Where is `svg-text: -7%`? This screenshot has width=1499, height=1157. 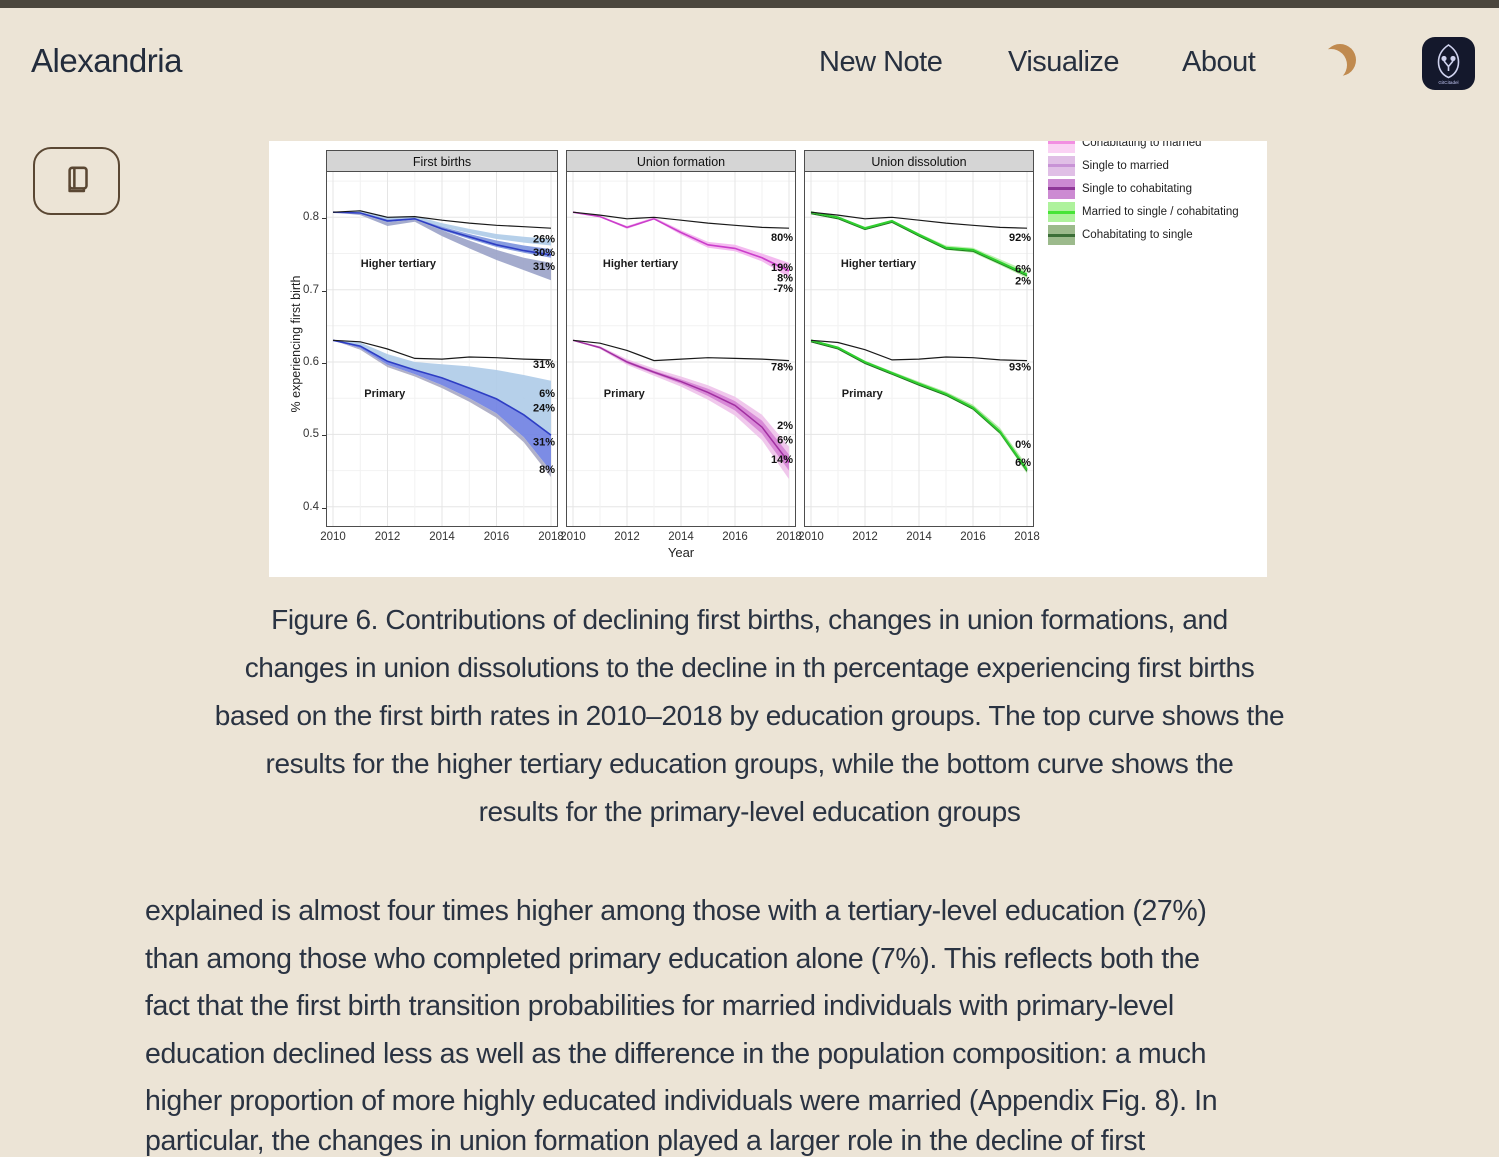
svg-text: -7% is located at coordinates (783, 289).